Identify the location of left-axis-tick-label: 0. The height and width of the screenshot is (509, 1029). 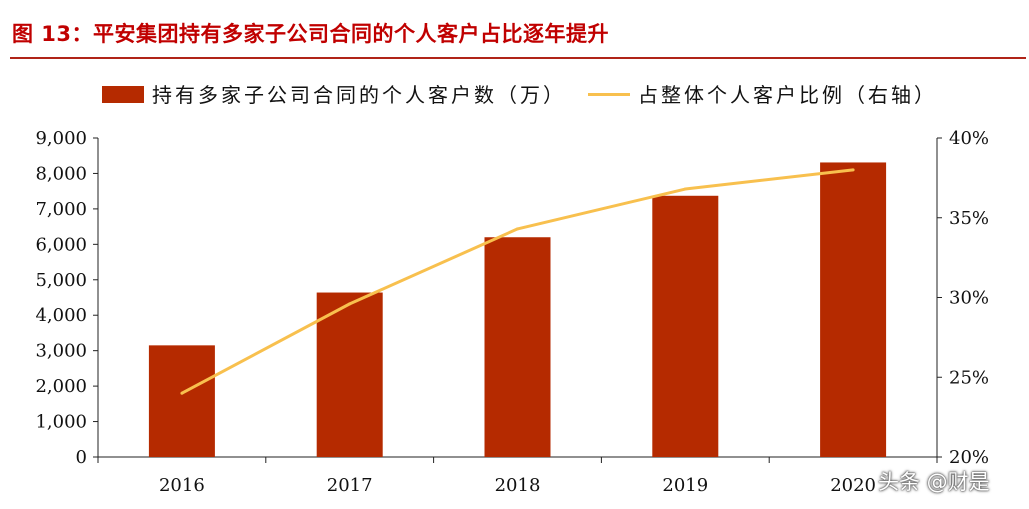
(81, 457).